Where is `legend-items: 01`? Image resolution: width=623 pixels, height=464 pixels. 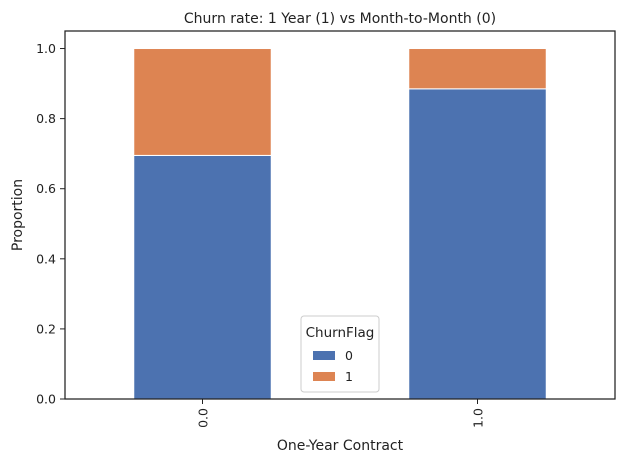
legend-items: 01 is located at coordinates (333, 366).